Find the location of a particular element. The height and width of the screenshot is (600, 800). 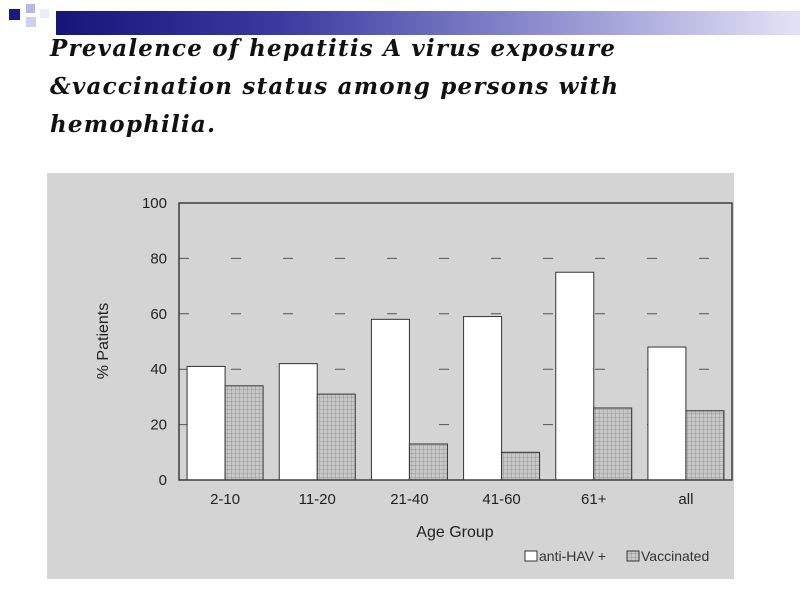

y-axis: 0 20 40 60 80 100 is located at coordinates (154, 342).